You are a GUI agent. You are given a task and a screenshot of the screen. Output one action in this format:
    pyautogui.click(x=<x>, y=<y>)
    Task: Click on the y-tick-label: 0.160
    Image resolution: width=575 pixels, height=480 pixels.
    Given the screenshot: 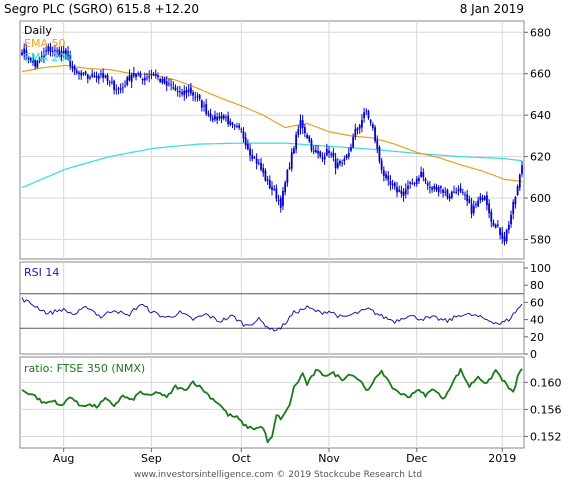 What is the action you would take?
    pyautogui.click(x=546, y=382)
    